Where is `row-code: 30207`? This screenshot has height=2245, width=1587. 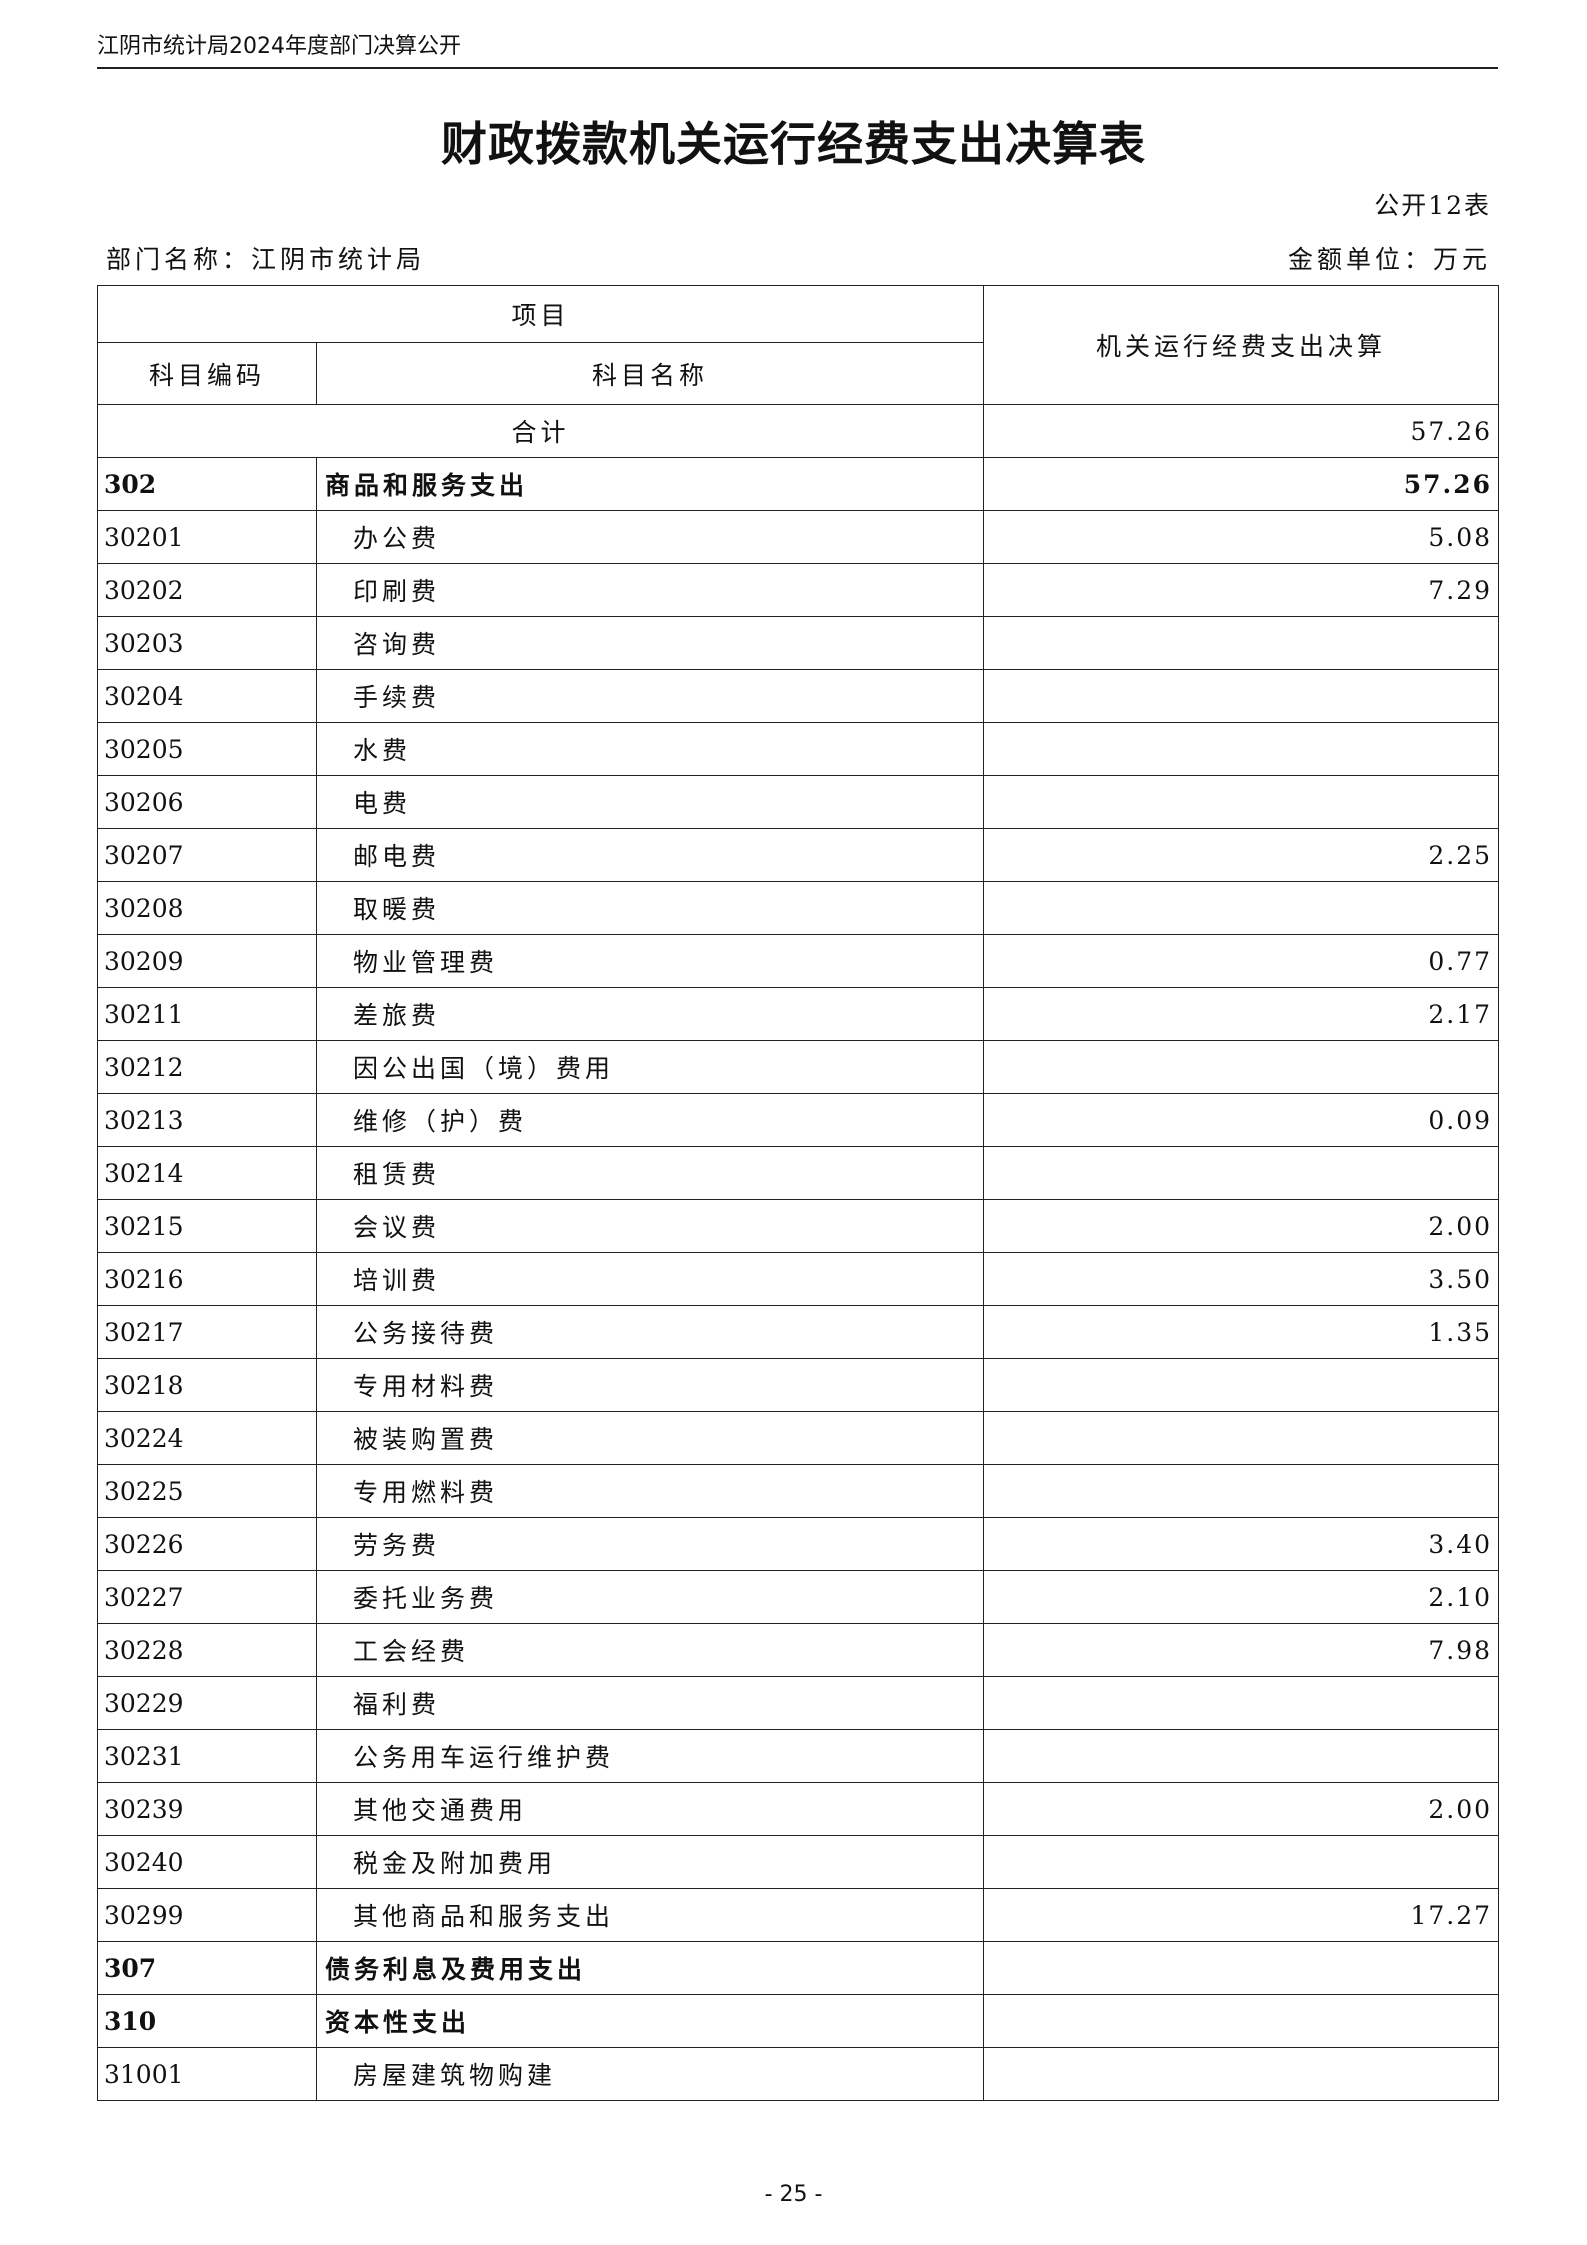
row-code: 30207 is located at coordinates (207, 855).